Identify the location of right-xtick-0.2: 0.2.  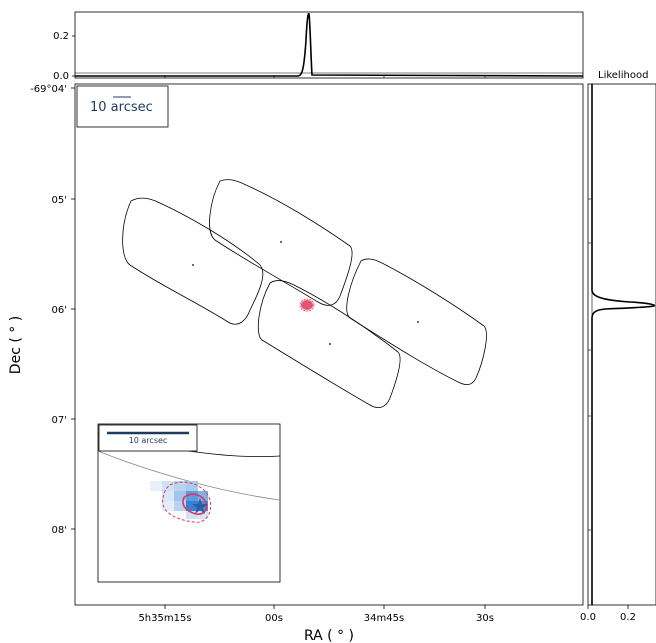
(628, 617).